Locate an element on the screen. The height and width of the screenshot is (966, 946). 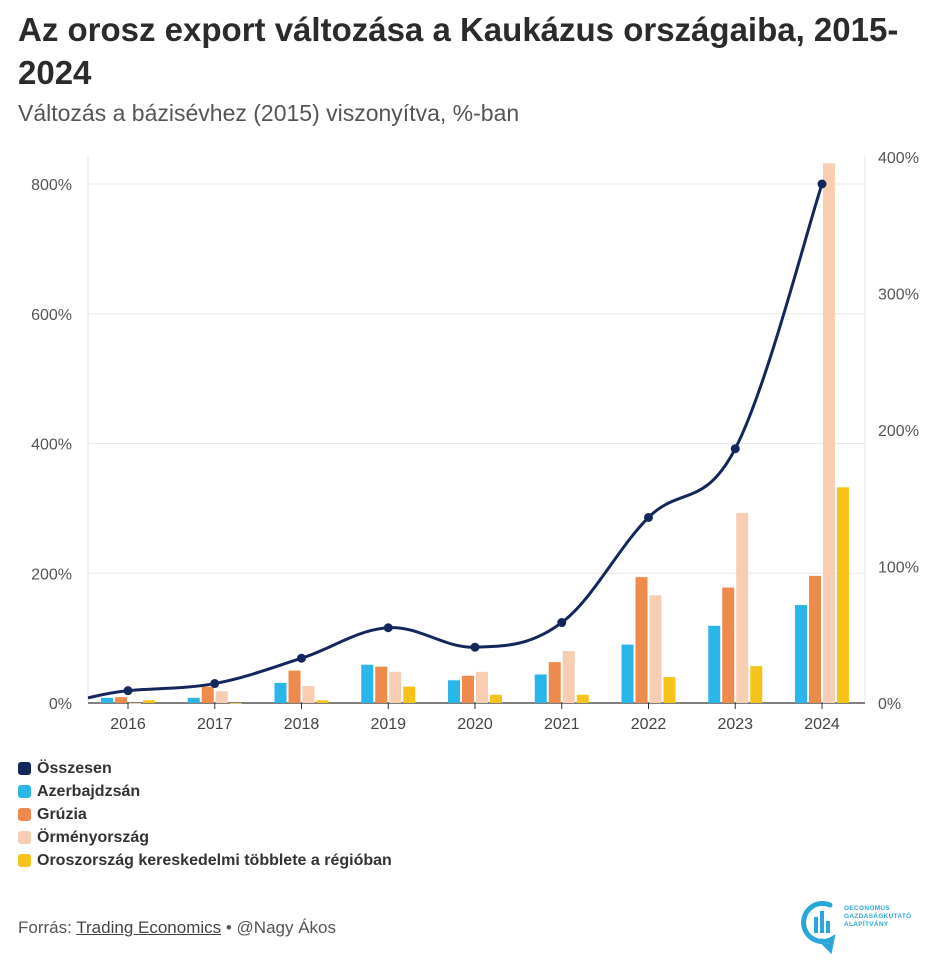
bar-azerbajdzs-n-2018 is located at coordinates (280, 692).